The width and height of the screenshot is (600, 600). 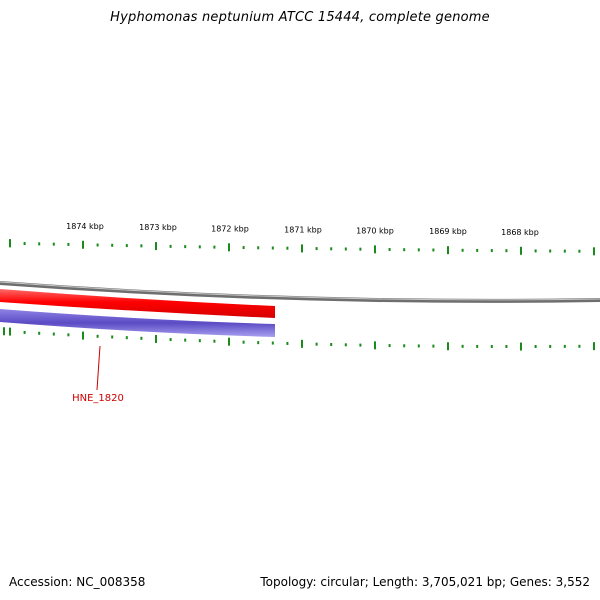 I want to click on ruler-label: 1872 kbp, so click(x=230, y=228).